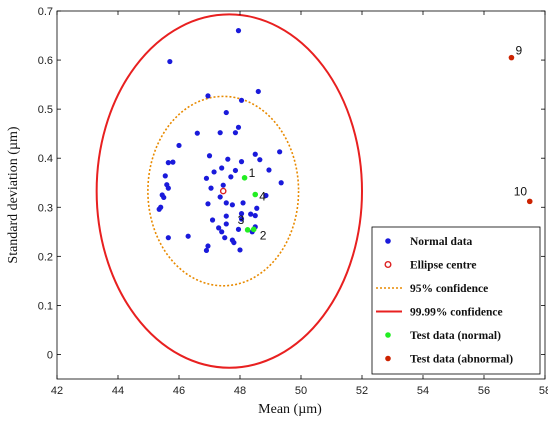  Describe the element at coordinates (461, 360) in the screenshot. I see `legend-label: Test data (abnormal)` at that location.